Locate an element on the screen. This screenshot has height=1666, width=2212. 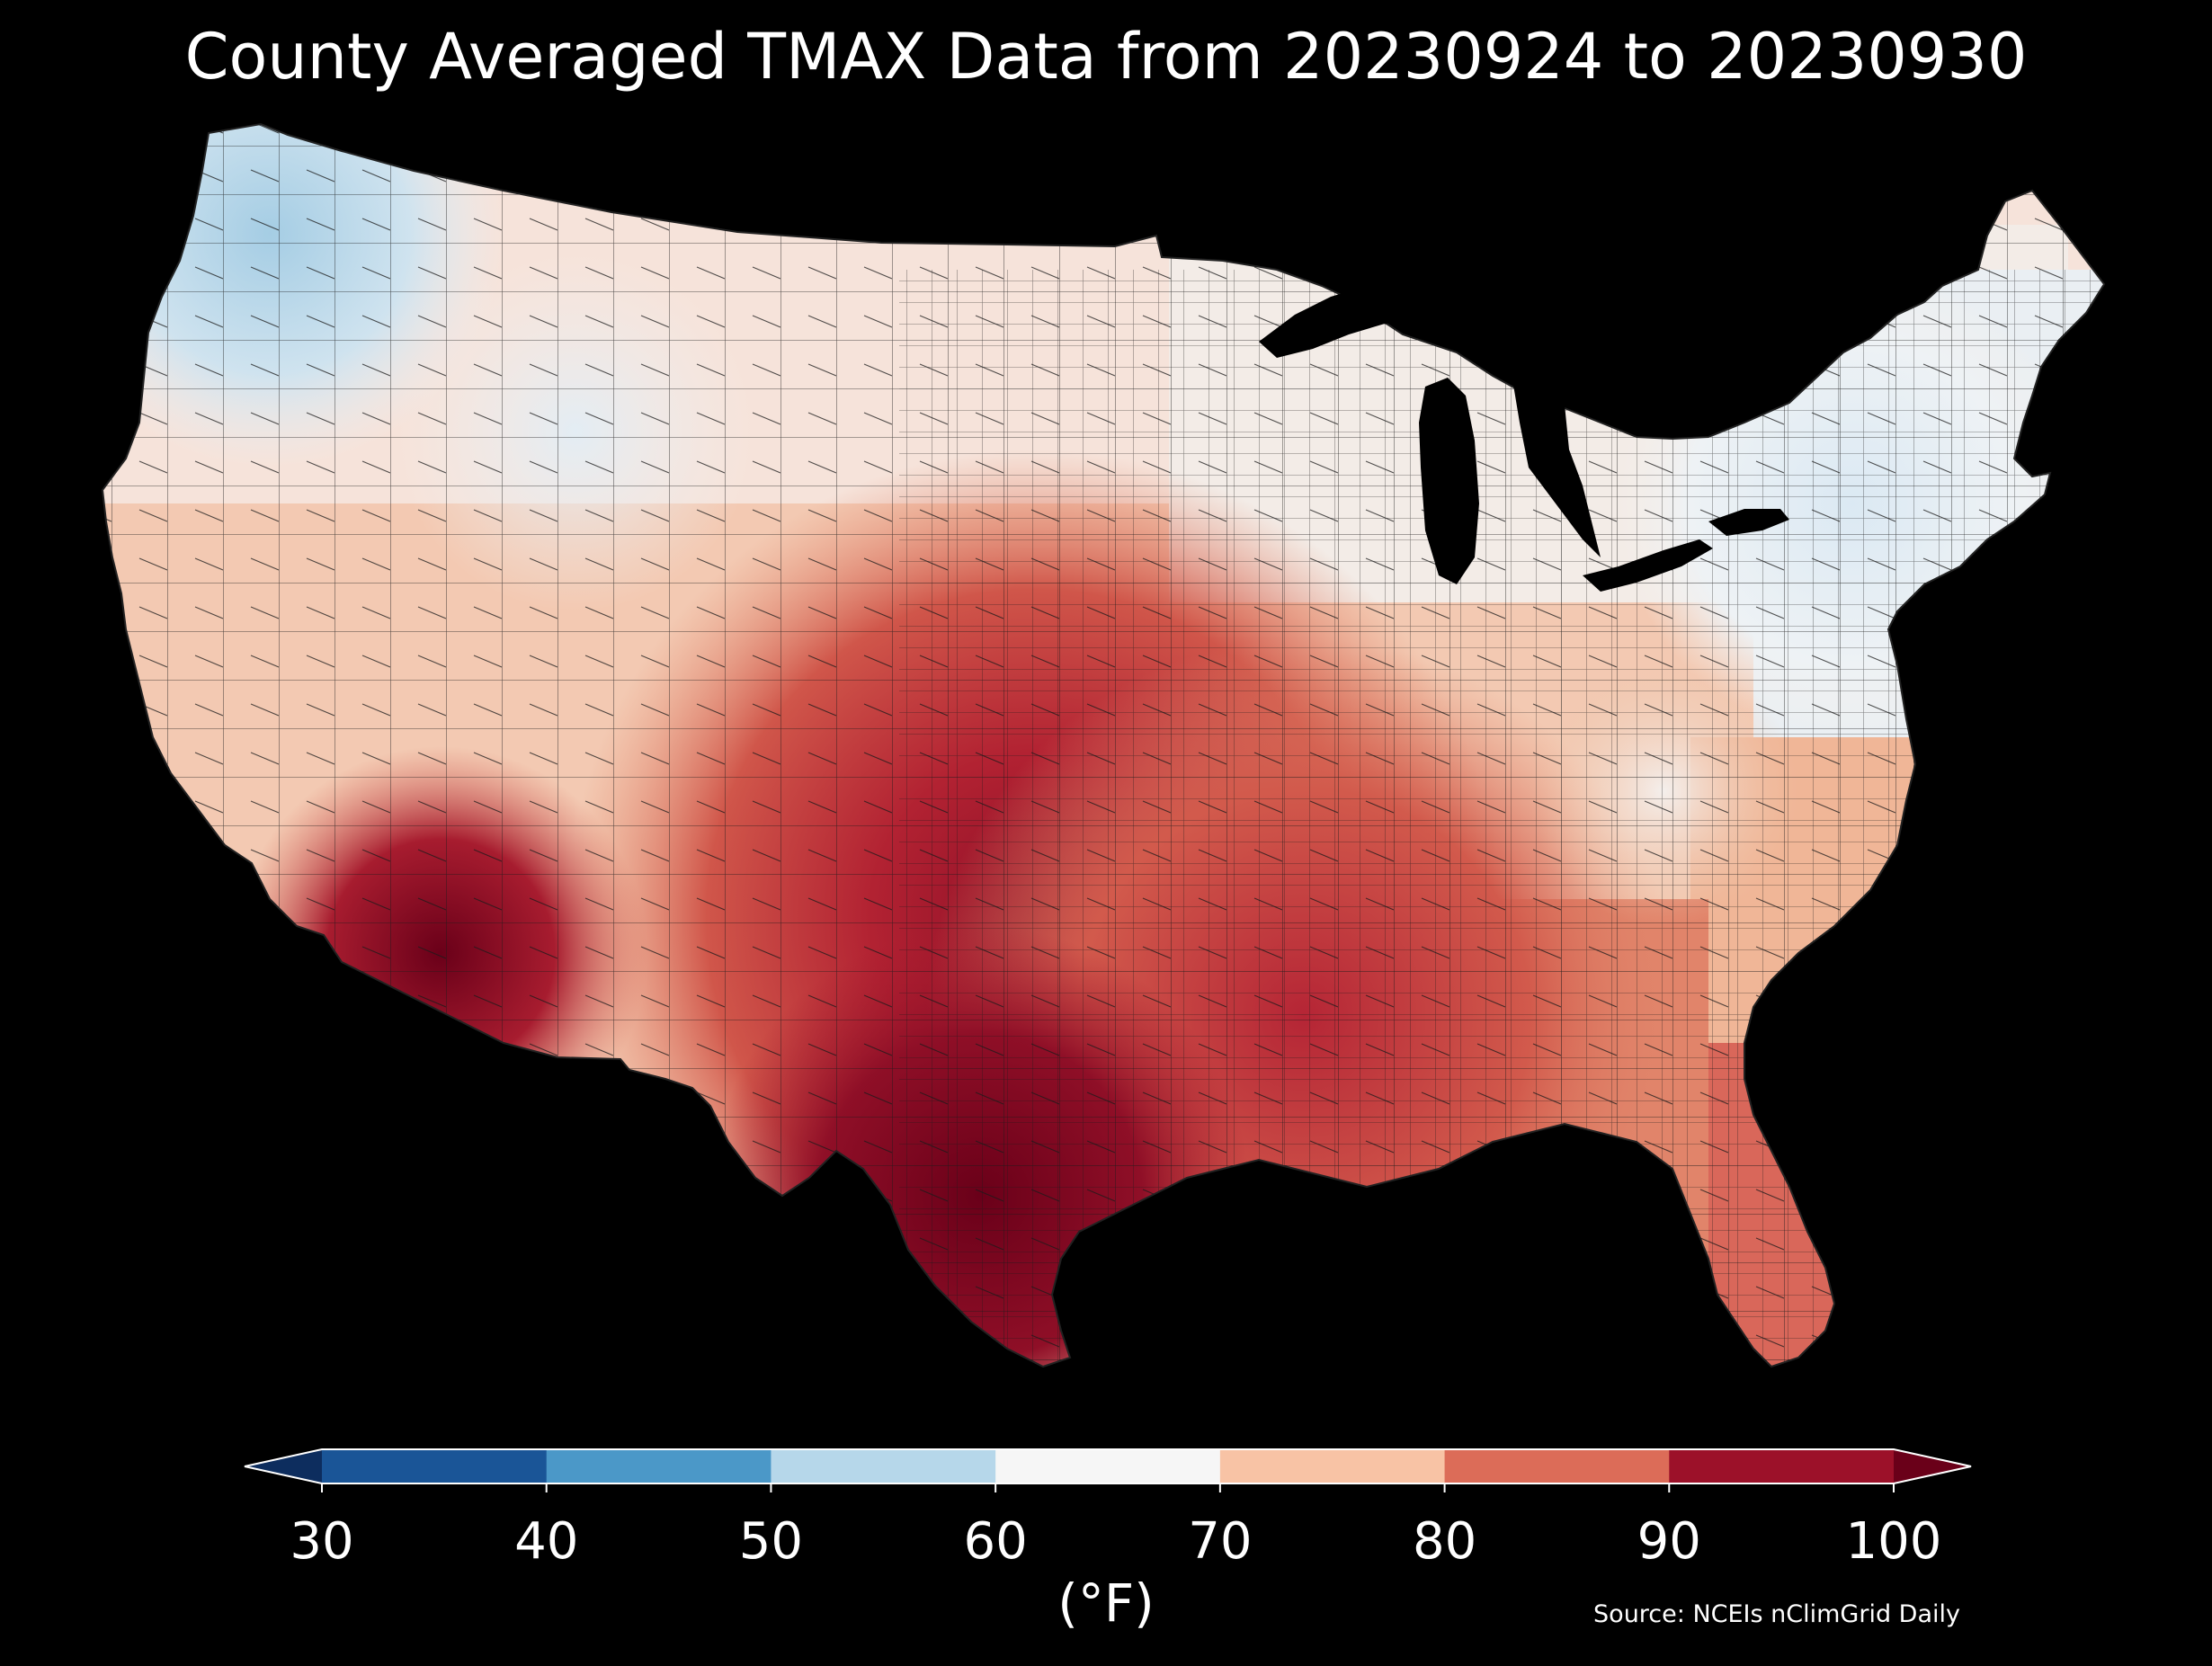
lake-huron is located at coordinates (1556, 463).